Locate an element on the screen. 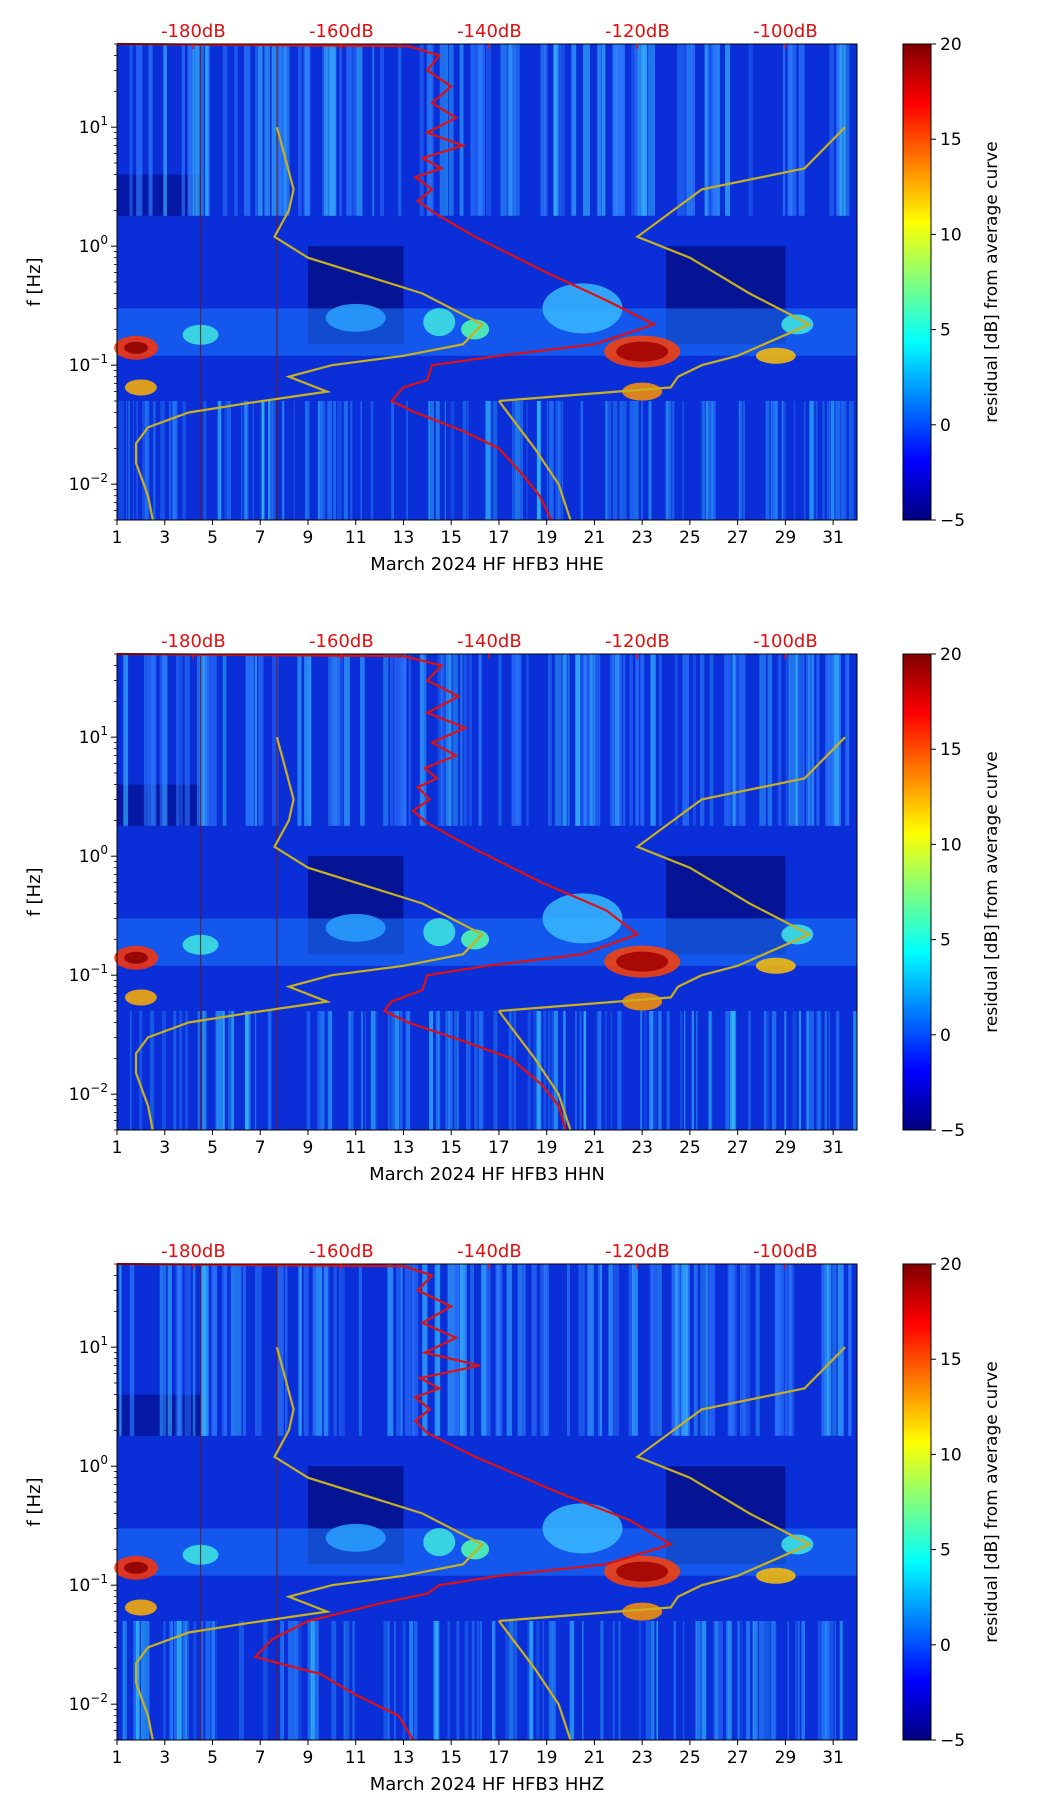  x-tick-label: 9 is located at coordinates (308, 1148).